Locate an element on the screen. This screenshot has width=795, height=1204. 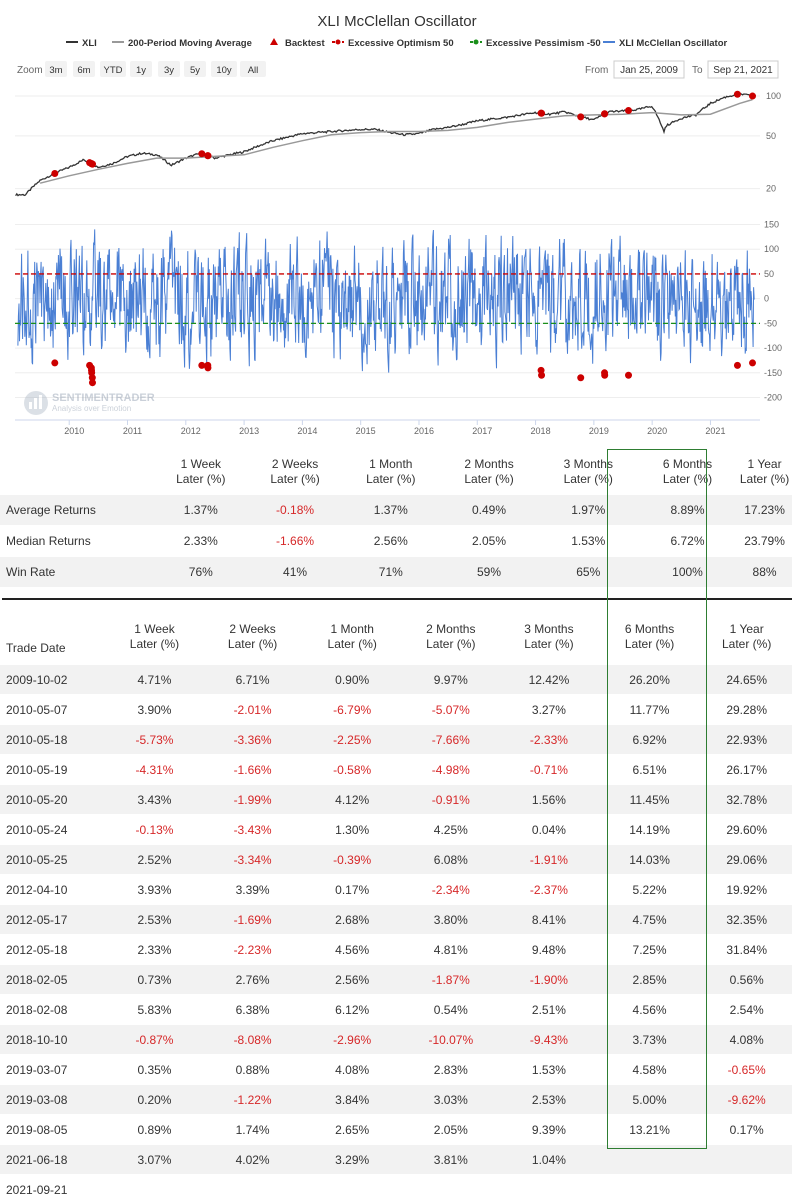
trade-cell: 14.19% is located at coordinates (650, 830).